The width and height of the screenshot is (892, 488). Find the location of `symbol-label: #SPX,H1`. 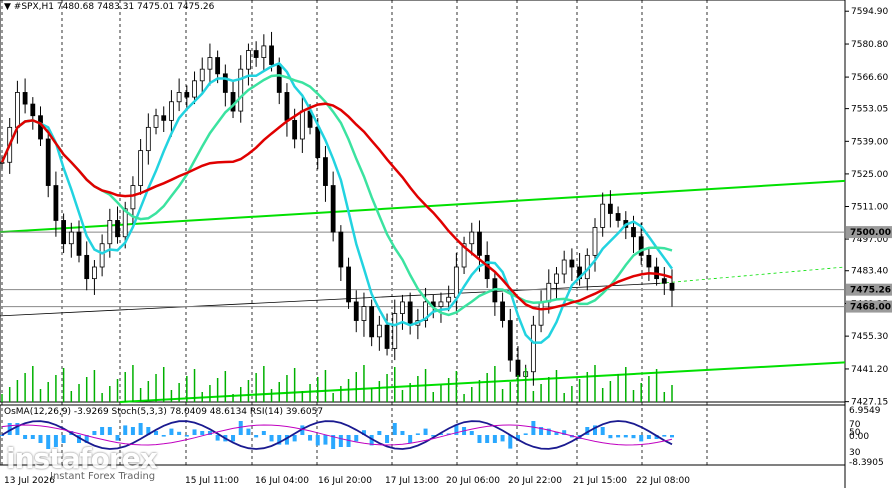

symbol-label: #SPX,H1 is located at coordinates (33, 7).